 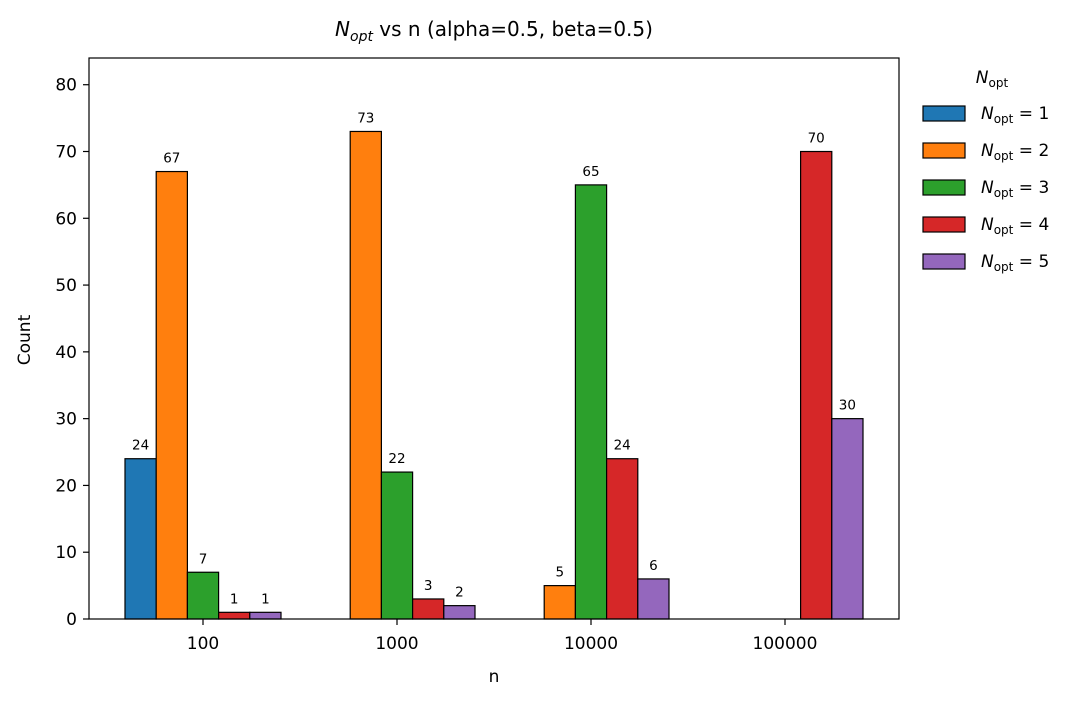 What do you see at coordinates (396, 459) in the screenshot?
I see `data-label-1000-nopt-3: 22` at bounding box center [396, 459].